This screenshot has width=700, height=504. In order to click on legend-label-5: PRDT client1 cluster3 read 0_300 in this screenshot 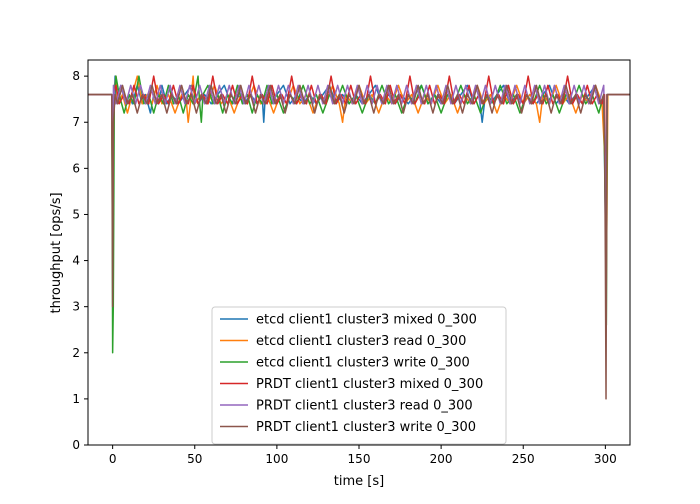, I will do `click(364, 406)`.